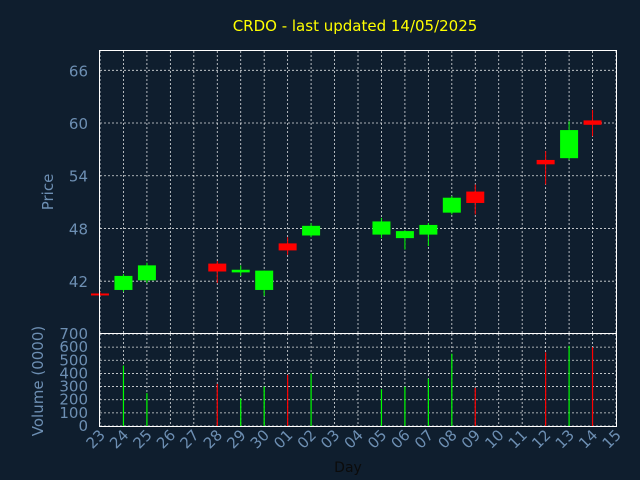  Describe the element at coordinates (78, 71) in the screenshot. I see `price-tick-label: 66` at that location.